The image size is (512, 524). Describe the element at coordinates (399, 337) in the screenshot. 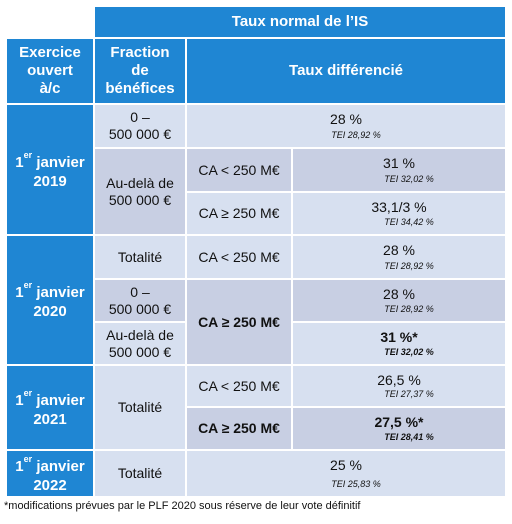

I see `rate-value: 31 %*` at that location.